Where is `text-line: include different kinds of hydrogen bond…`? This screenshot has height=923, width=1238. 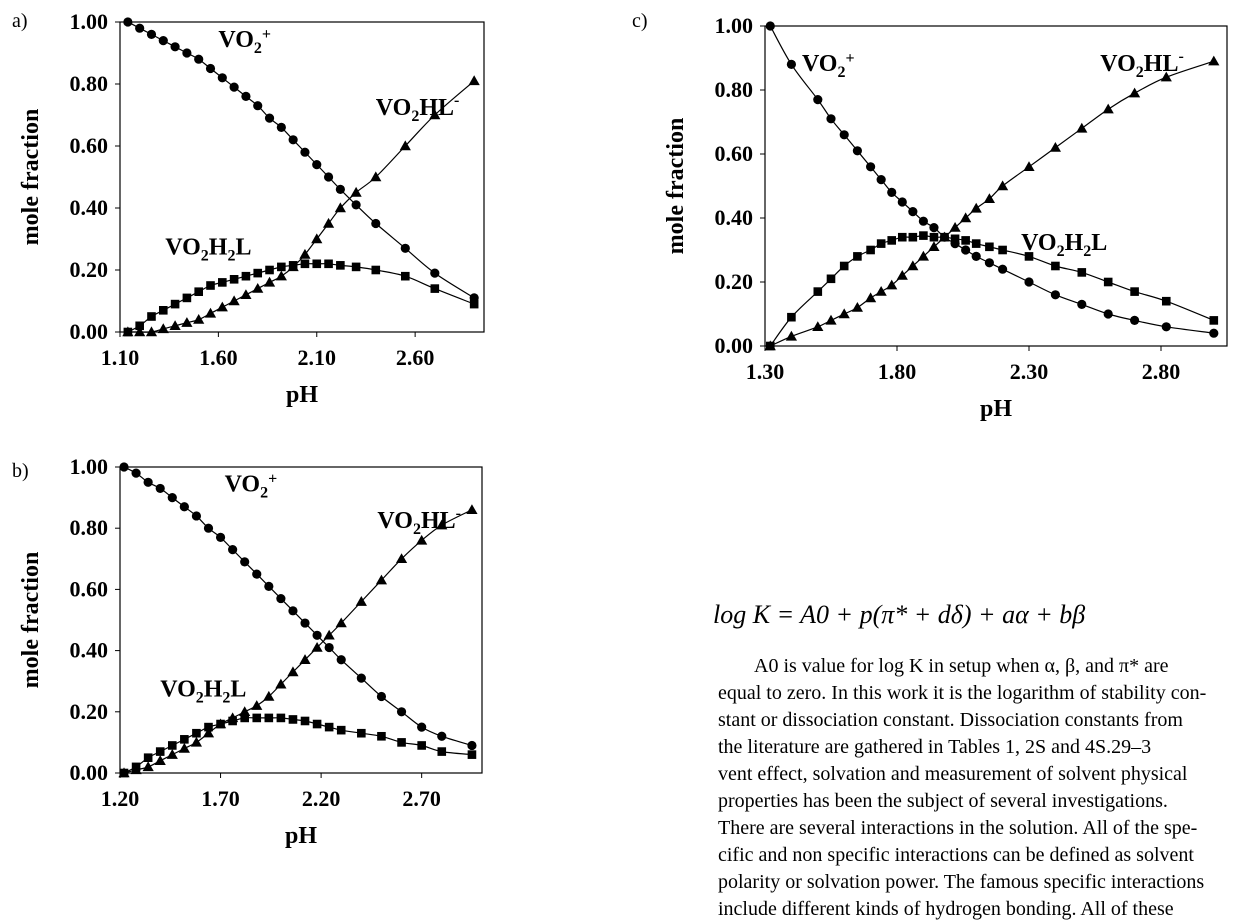 text-line: include different kinds of hydrogen bond… is located at coordinates (946, 909).